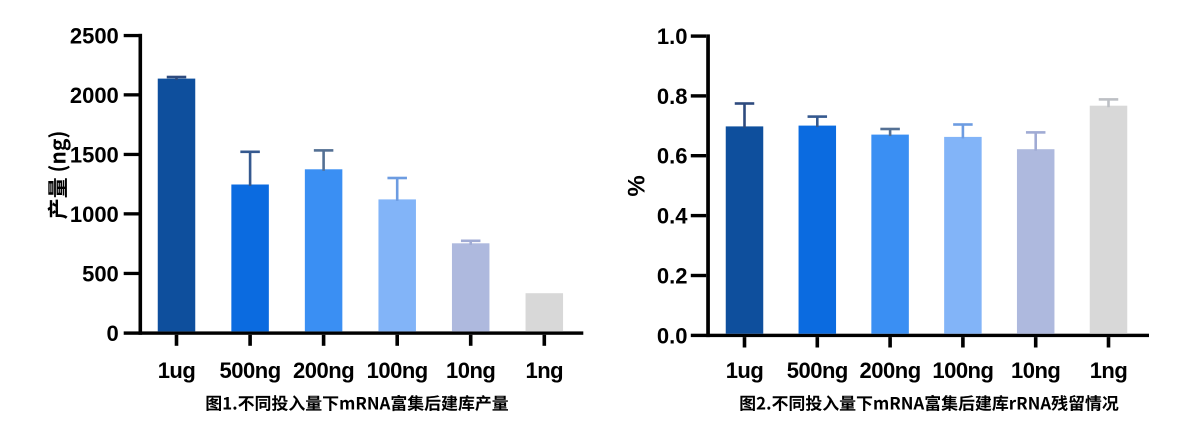 The image size is (1200, 430). I want to click on svg-text: 1000, so click(94, 214).